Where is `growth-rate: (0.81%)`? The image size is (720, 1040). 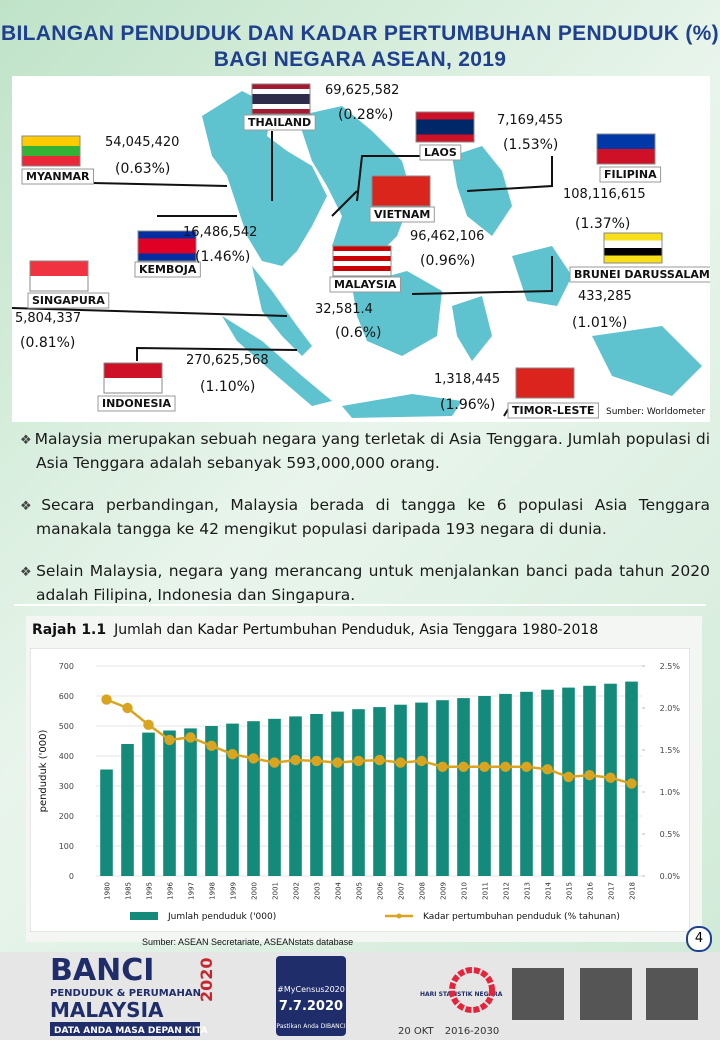 growth-rate: (0.81%) is located at coordinates (47, 343).